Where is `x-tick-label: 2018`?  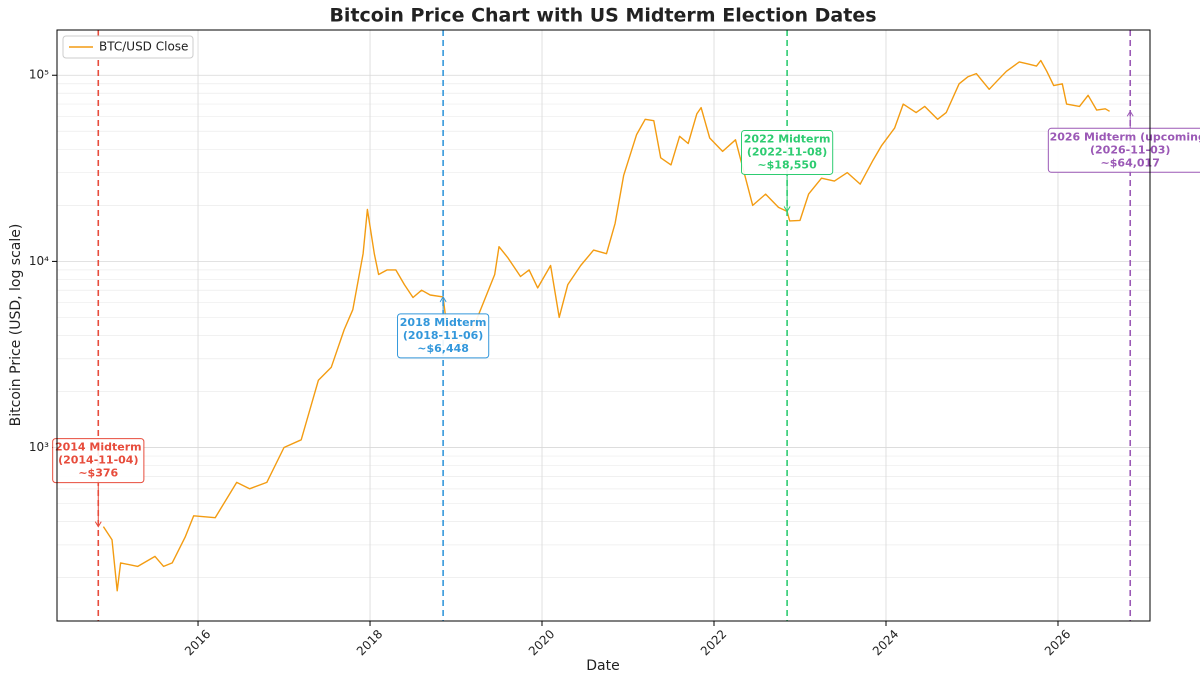 x-tick-label: 2018 is located at coordinates (369, 642).